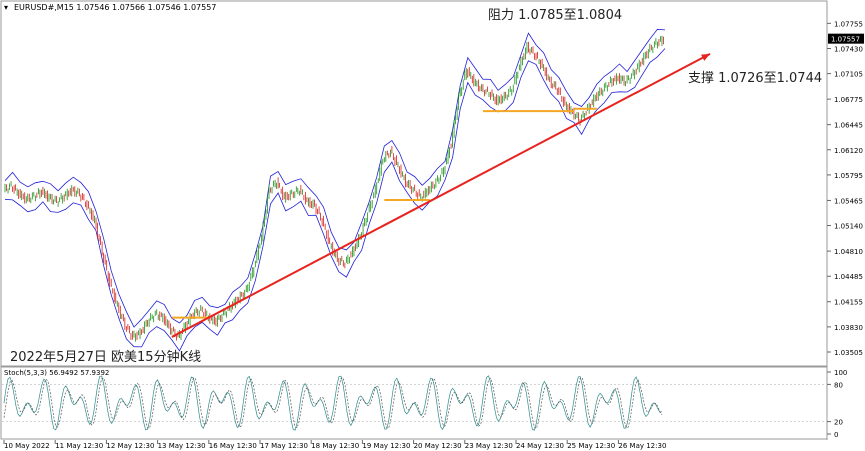 Image resolution: width=865 pixels, height=451 pixels. I want to click on current-price: 1.07557, so click(845, 40).